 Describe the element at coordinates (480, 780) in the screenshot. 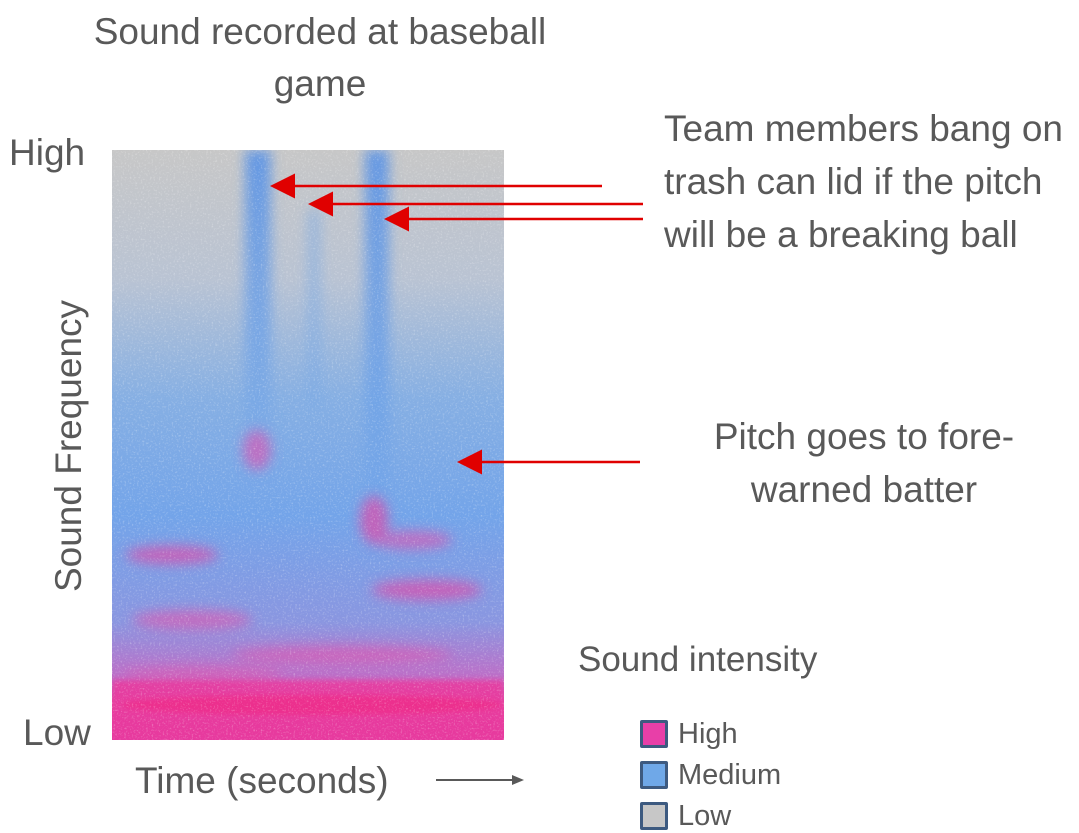

I see `right-arrow-icon` at that location.